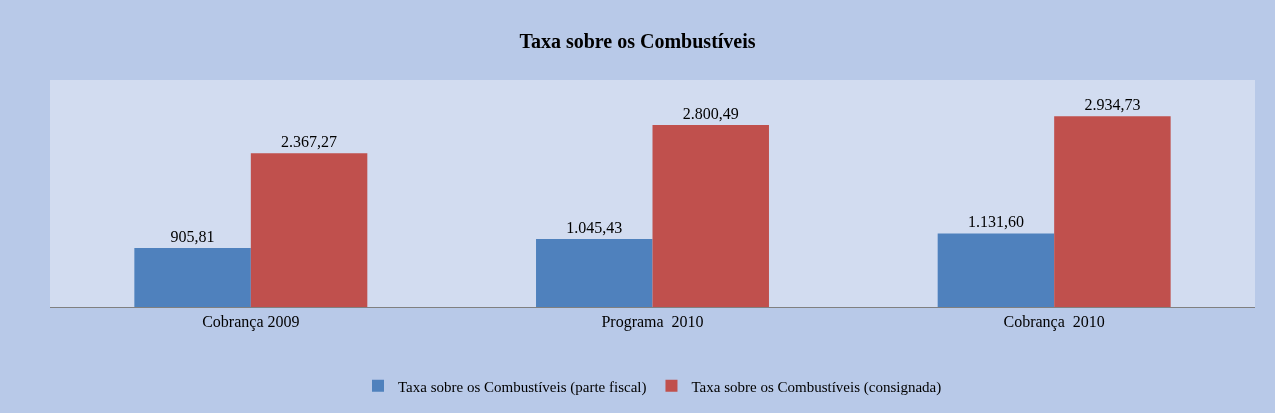 Image resolution: width=1275 pixels, height=413 pixels. I want to click on x-tick-label: Cobrança 2009, so click(251, 322).